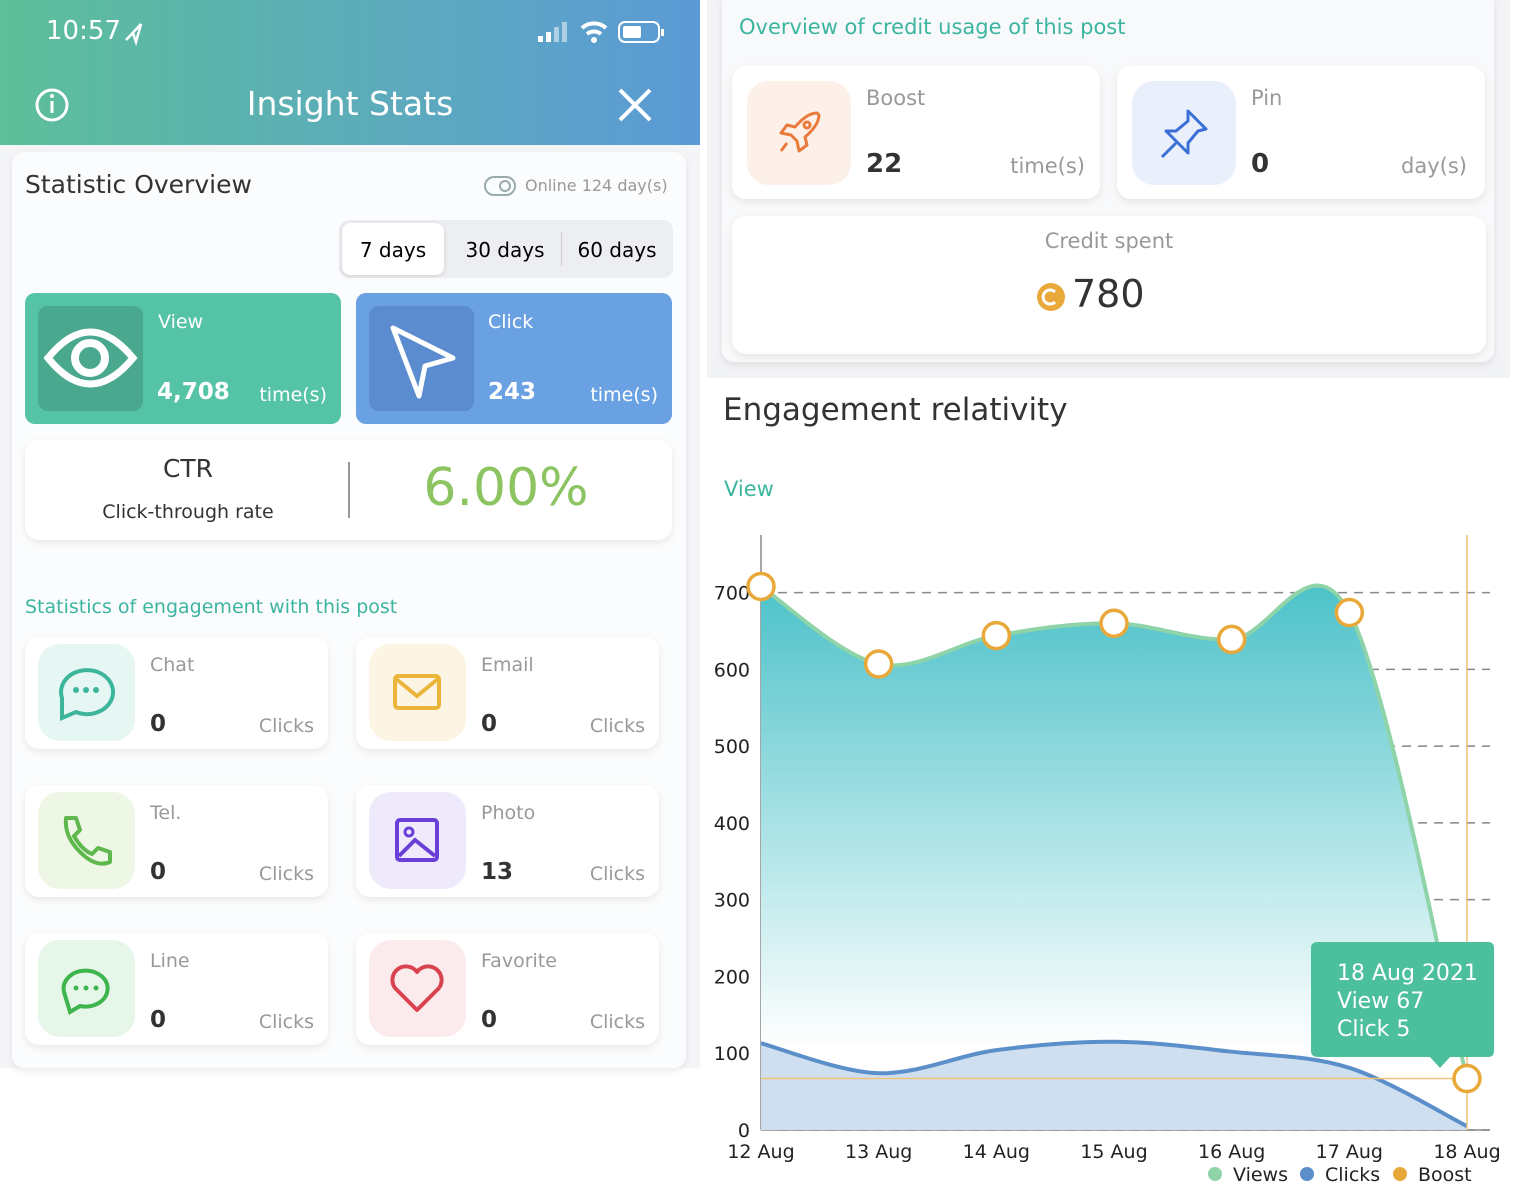  I want to click on line, so click(1114, 1083).